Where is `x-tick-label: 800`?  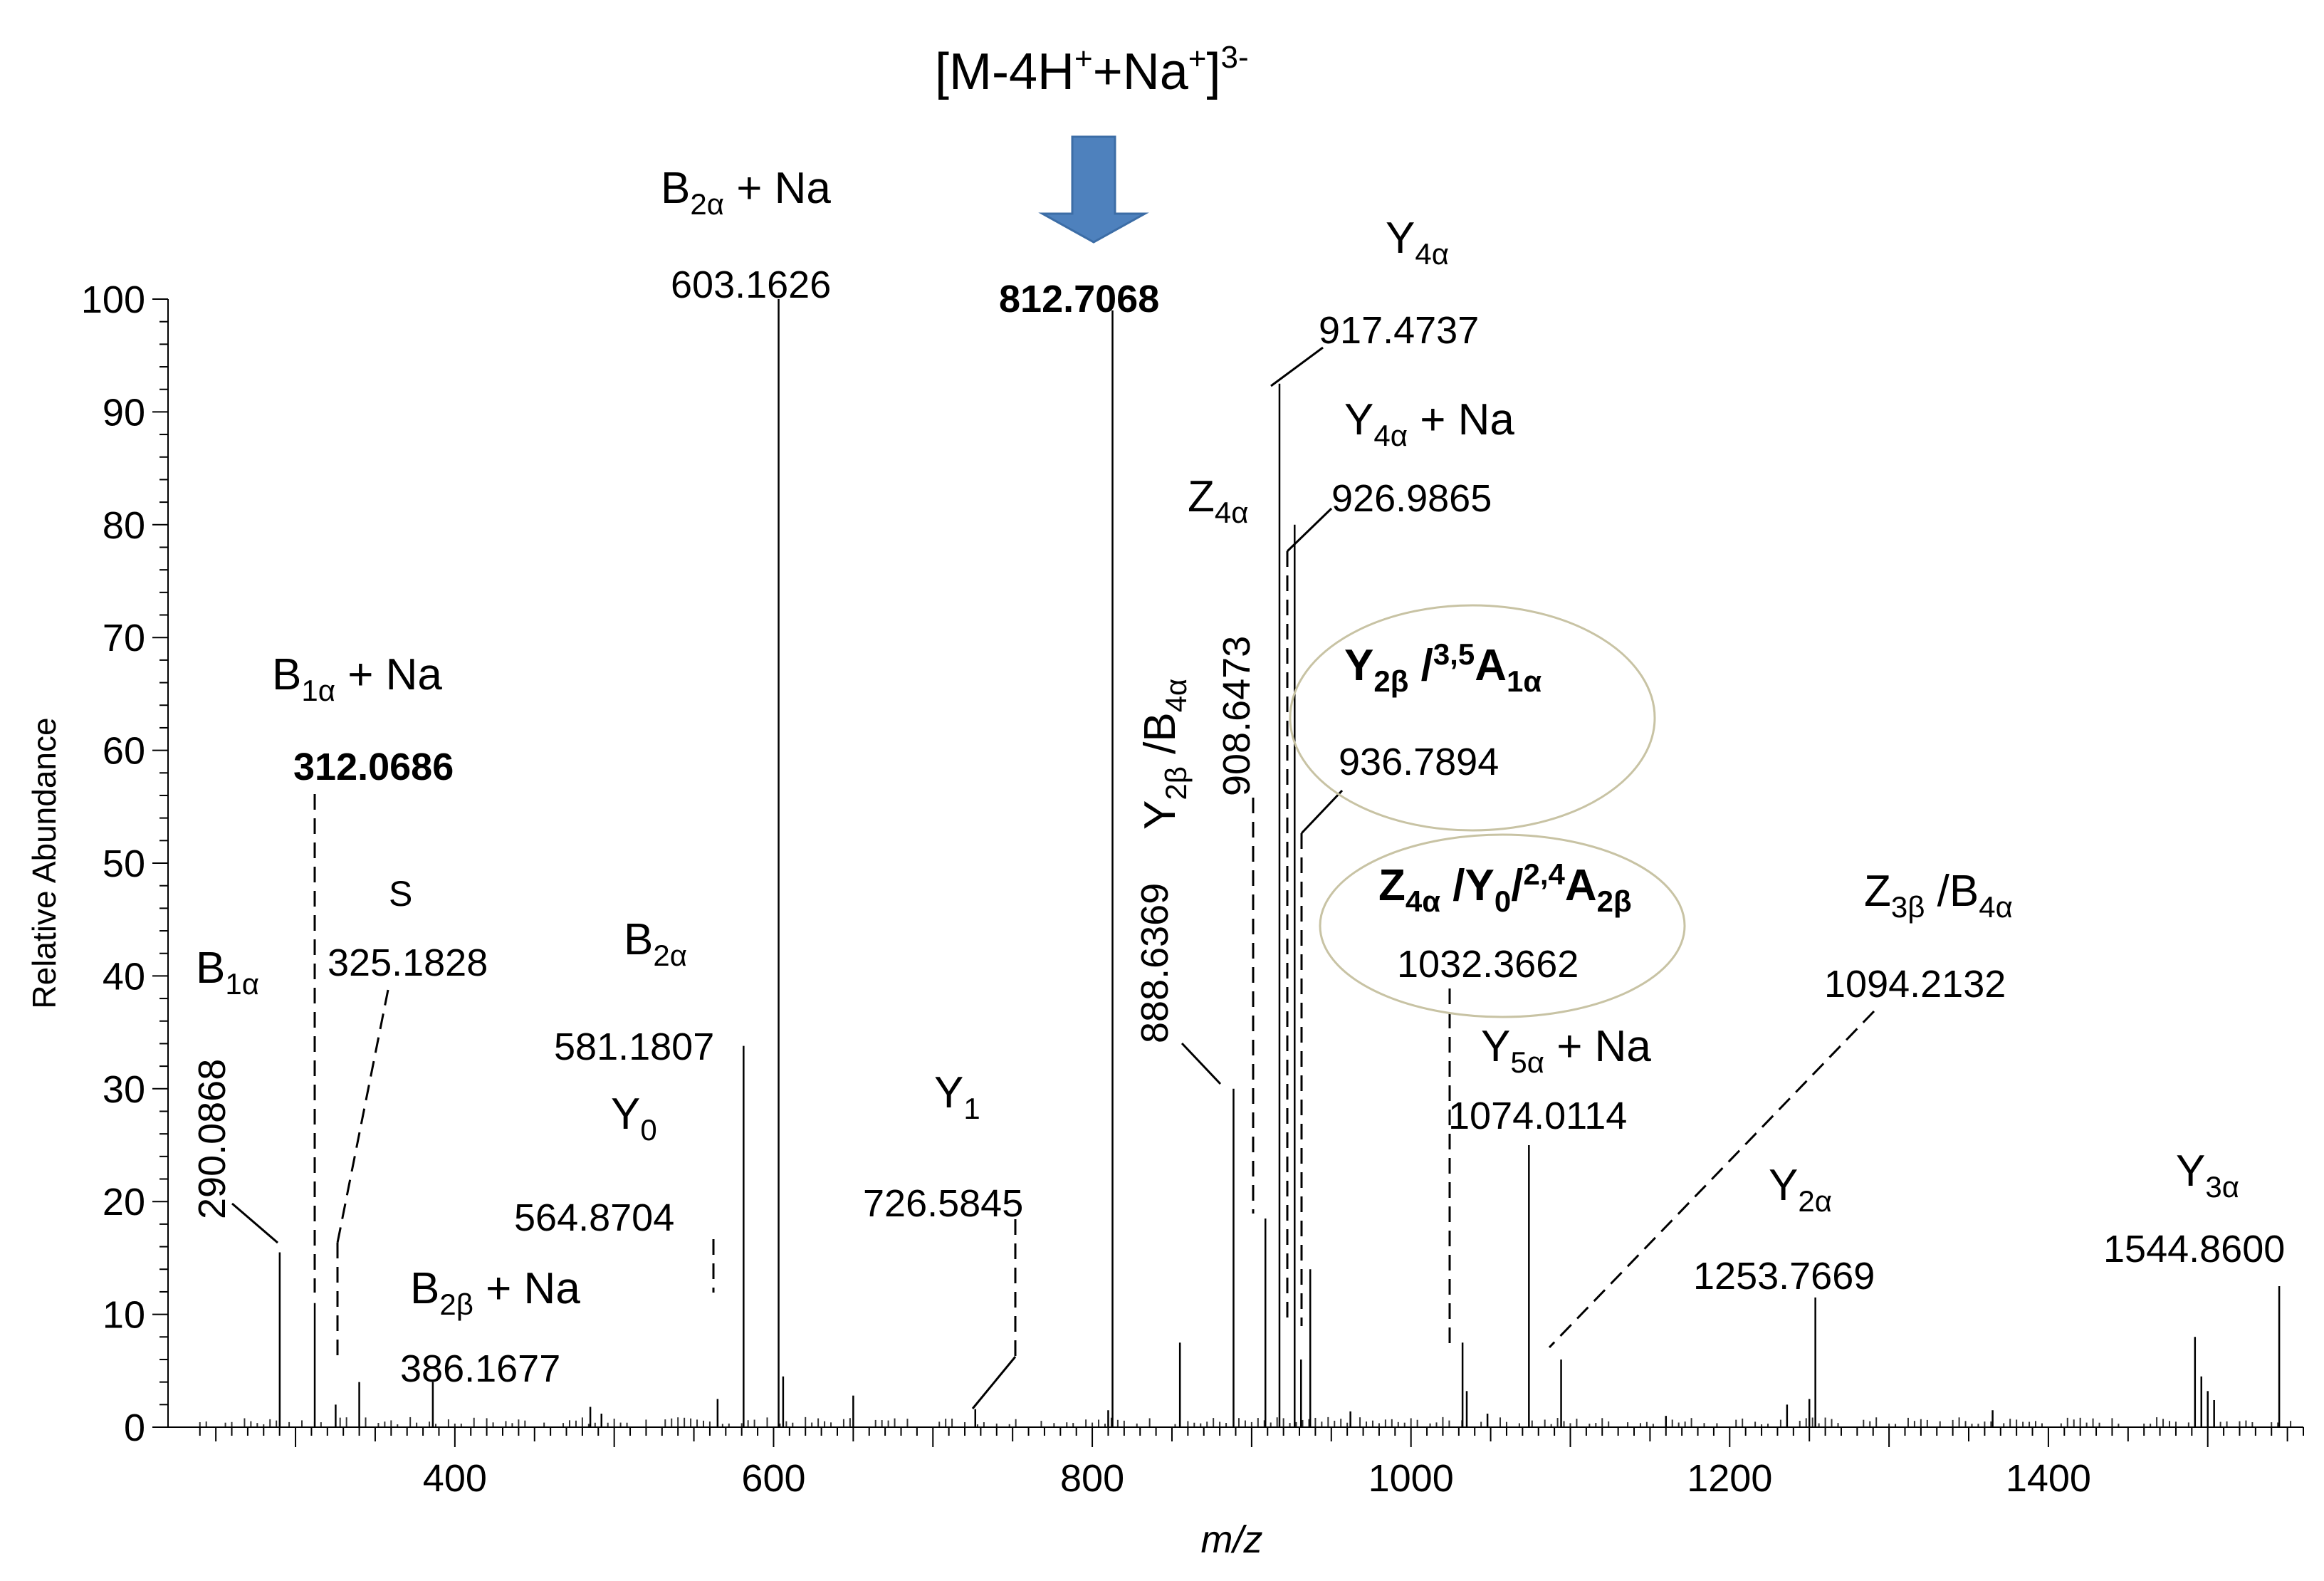
x-tick-label: 800 is located at coordinates (1092, 1478).